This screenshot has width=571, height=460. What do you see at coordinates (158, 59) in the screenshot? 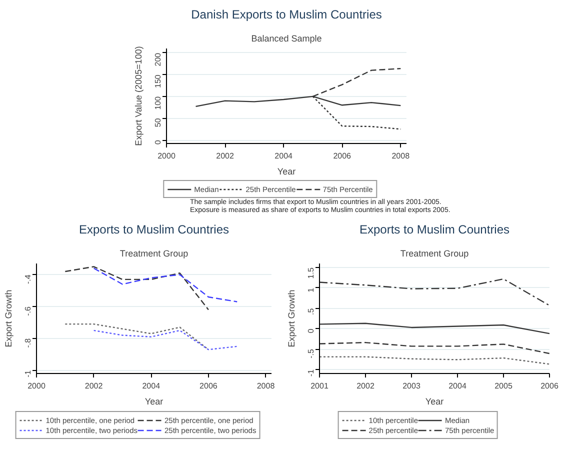
I see `y-tick-label: 200` at bounding box center [158, 59].